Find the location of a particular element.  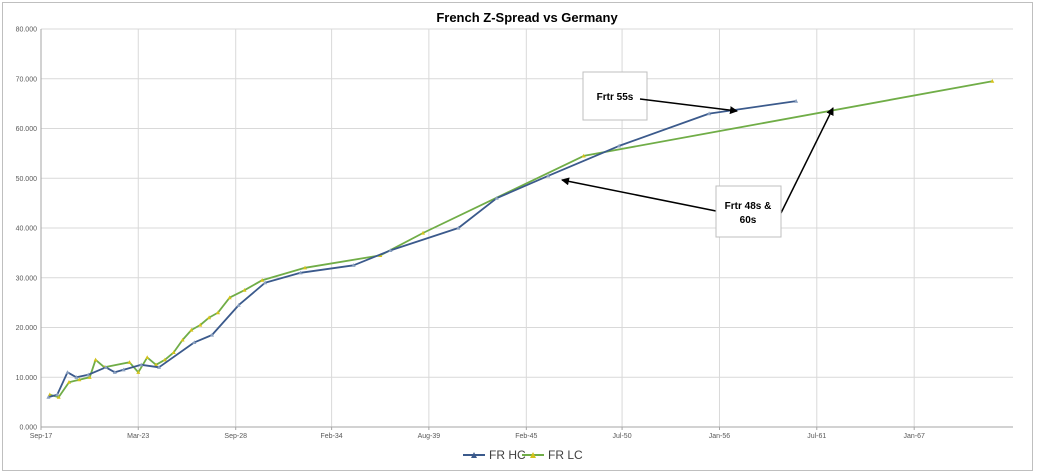

x-tick-label: Mar-23 is located at coordinates (138, 436).